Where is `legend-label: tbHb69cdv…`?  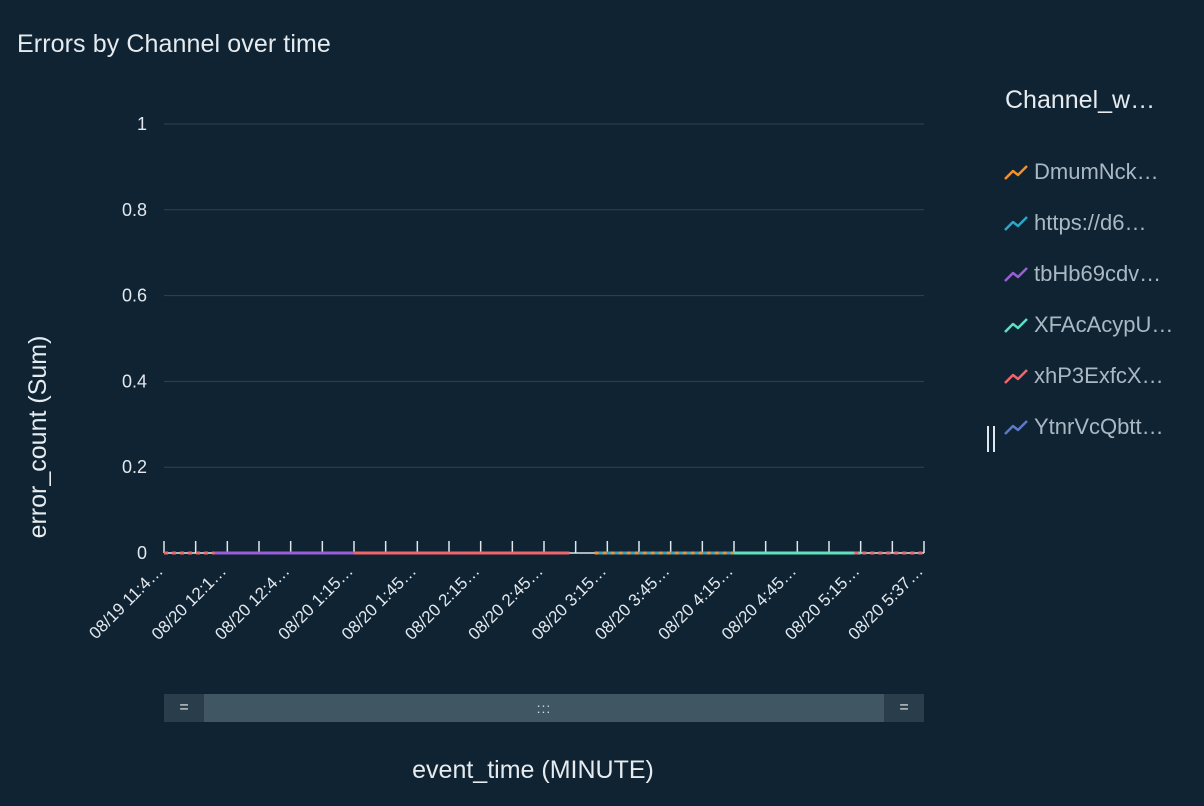 legend-label: tbHb69cdv… is located at coordinates (1098, 273).